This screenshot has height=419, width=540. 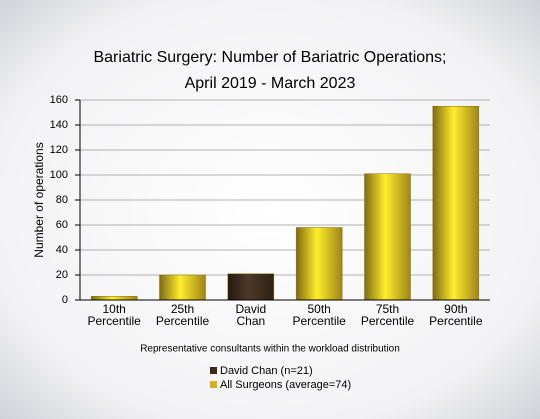 I want to click on x-tick-label: 25th Percentile, so click(x=183, y=315).